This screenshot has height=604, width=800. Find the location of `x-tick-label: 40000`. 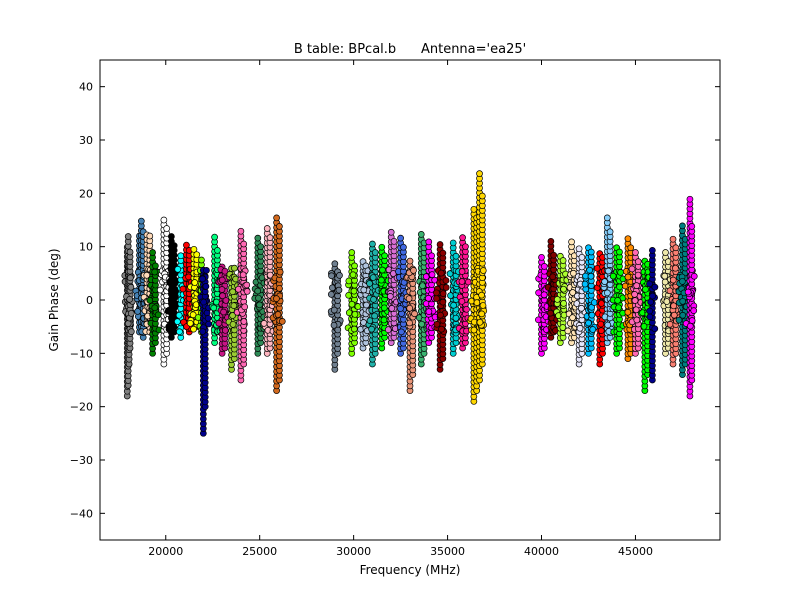

x-tick-label: 40000 is located at coordinates (541, 551).